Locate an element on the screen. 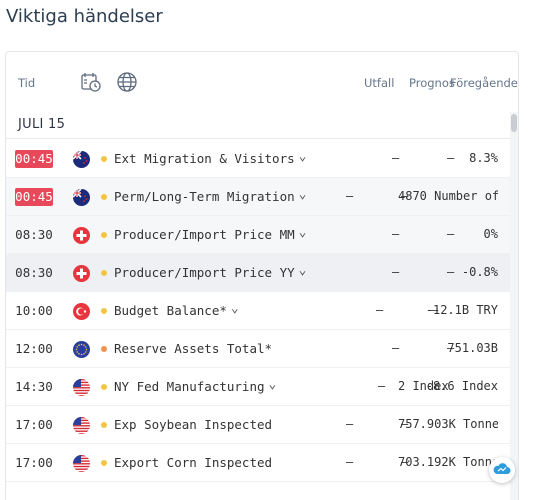 The height and width of the screenshot is (500, 554). event-name-label: Export Corn Inspected is located at coordinates (193, 462).